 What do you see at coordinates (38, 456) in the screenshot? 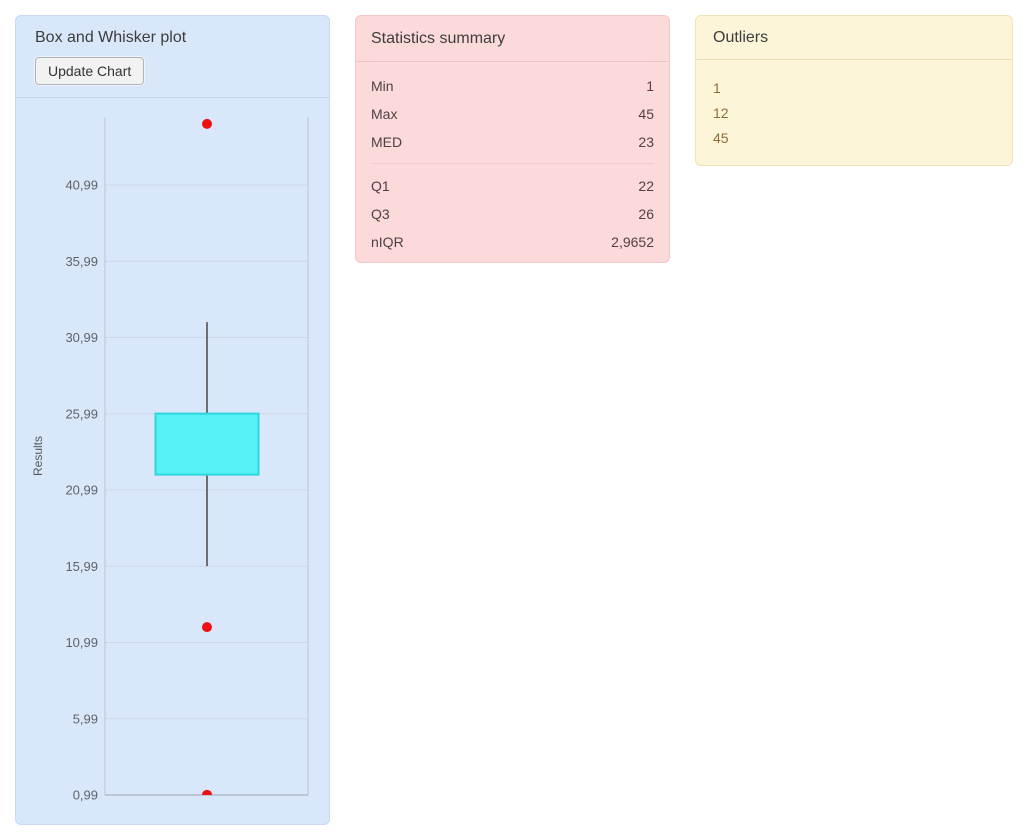
I see `y-axis-label: Results` at bounding box center [38, 456].